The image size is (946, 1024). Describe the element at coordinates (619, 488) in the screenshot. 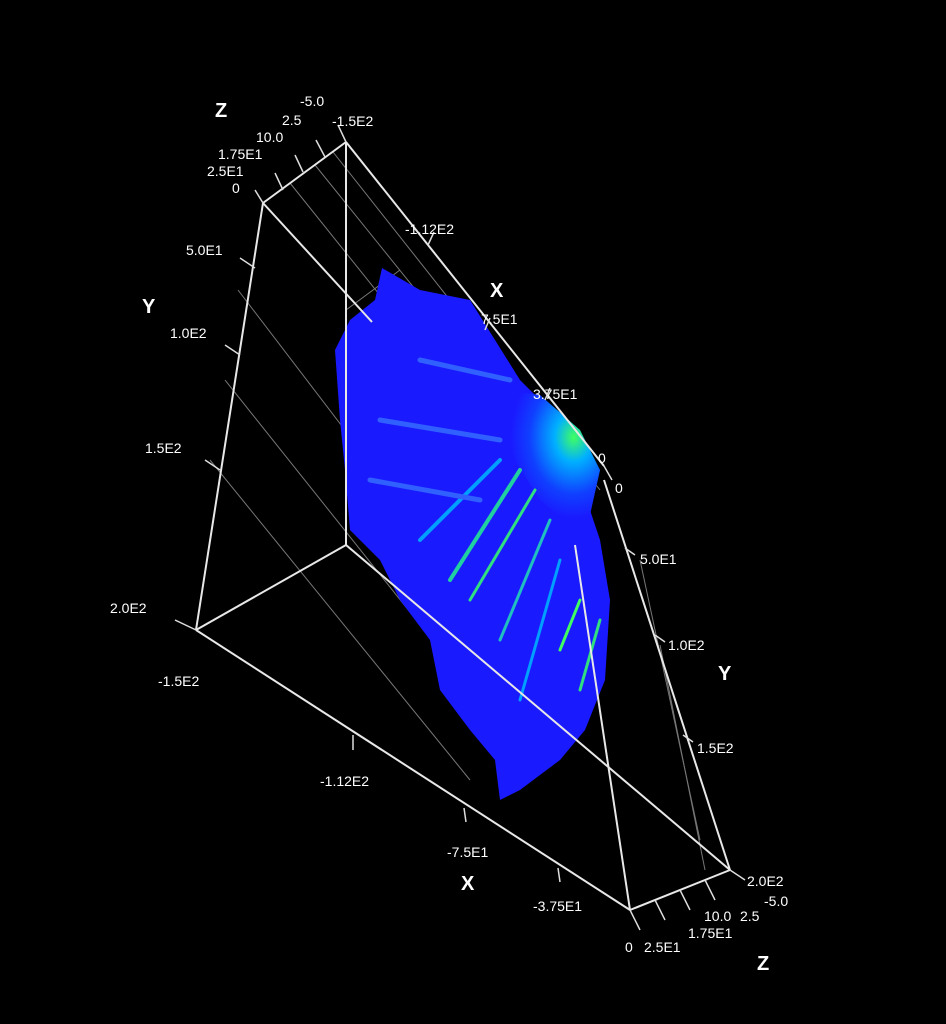

I see `y-tick-label: 0` at that location.